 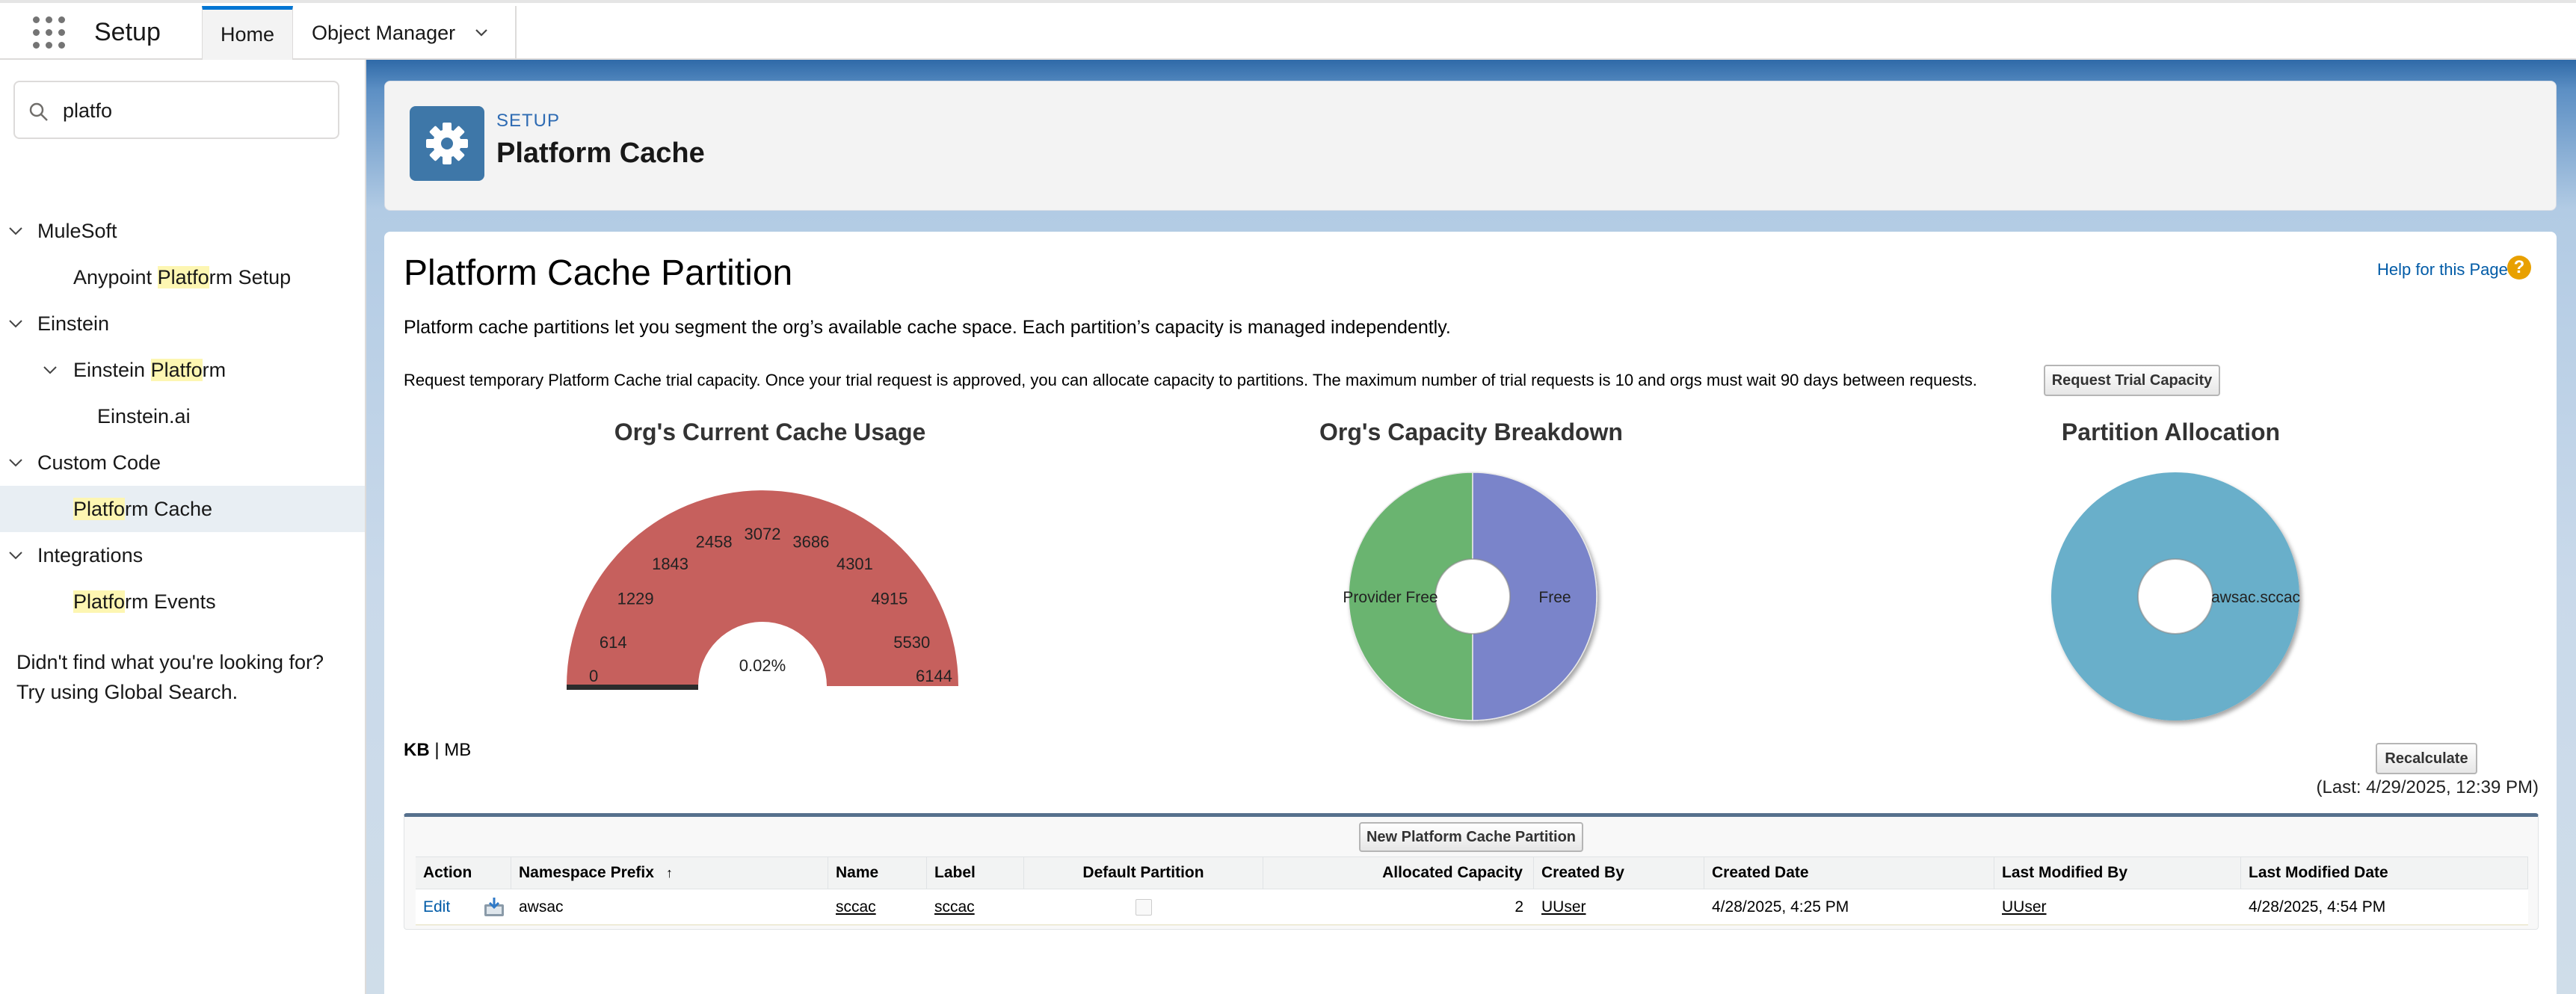 I want to click on units-kb: KB, so click(x=417, y=750).